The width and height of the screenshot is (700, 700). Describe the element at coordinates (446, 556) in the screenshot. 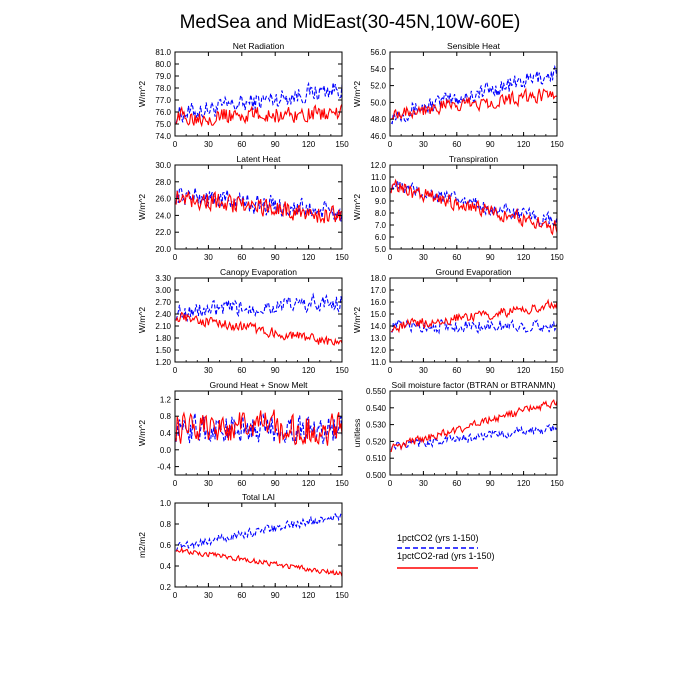

I see `legend-label-2: 1pctCO2-rad (yrs 1-150)` at that location.